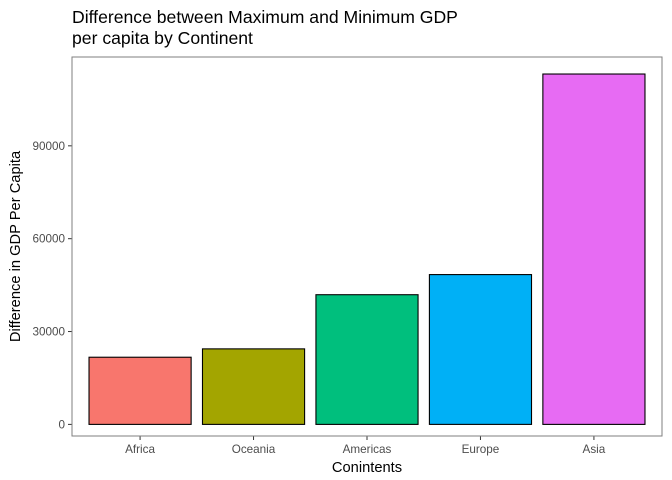 Image resolution: width=672 pixels, height=480 pixels. I want to click on chart-title-line-2: per capita by Continent, so click(162, 38).